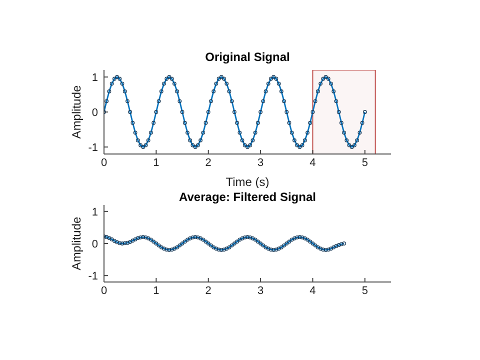  Describe the element at coordinates (247, 197) in the screenshot. I see `chart-title: Average: Filtered Signal` at that location.